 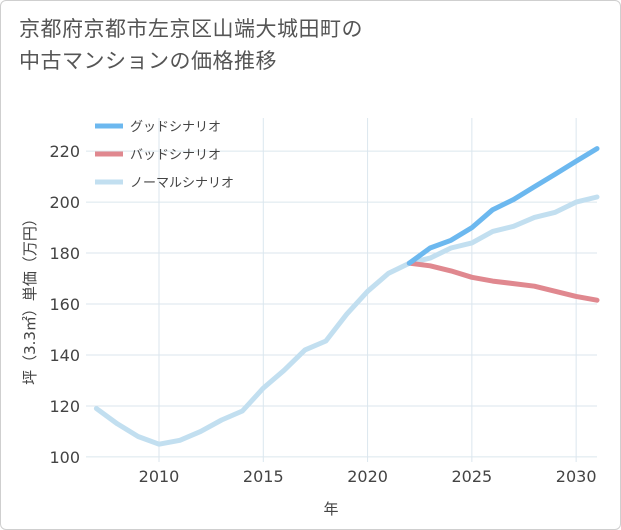 What do you see at coordinates (263, 476) in the screenshot?
I see `x-tick-label-1: 2015` at bounding box center [263, 476].